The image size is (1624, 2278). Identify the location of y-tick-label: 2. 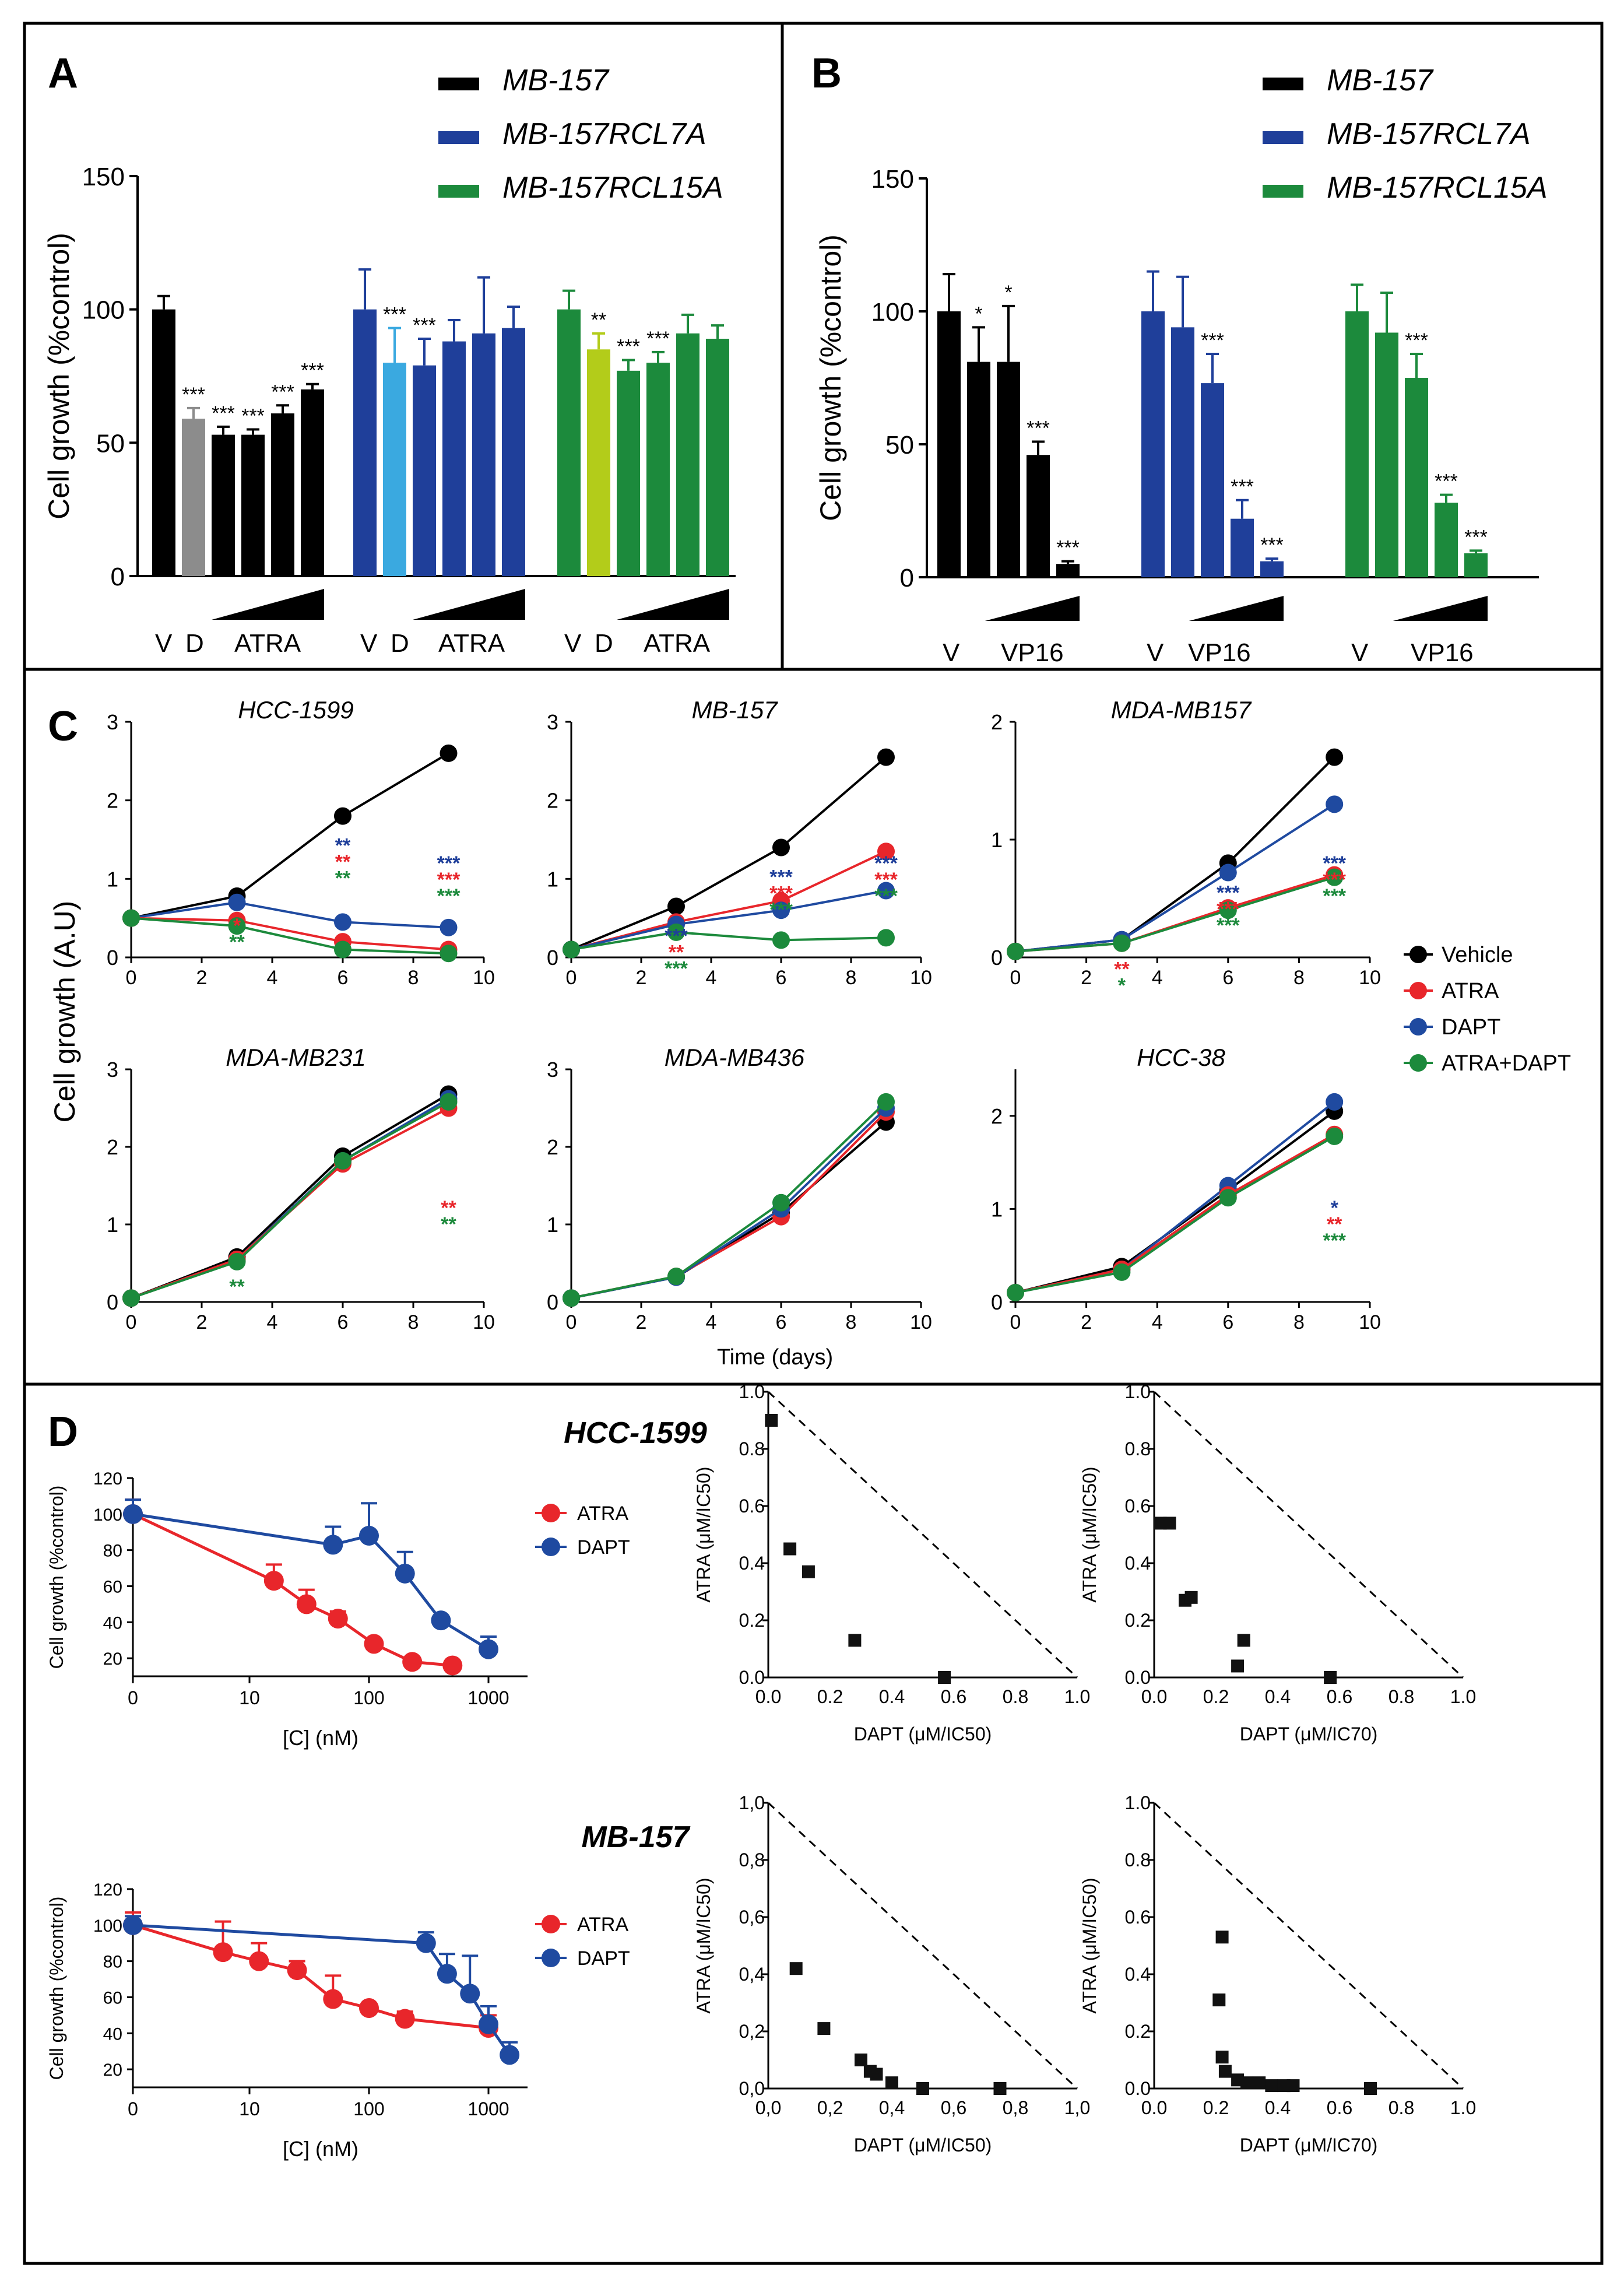
(997, 722).